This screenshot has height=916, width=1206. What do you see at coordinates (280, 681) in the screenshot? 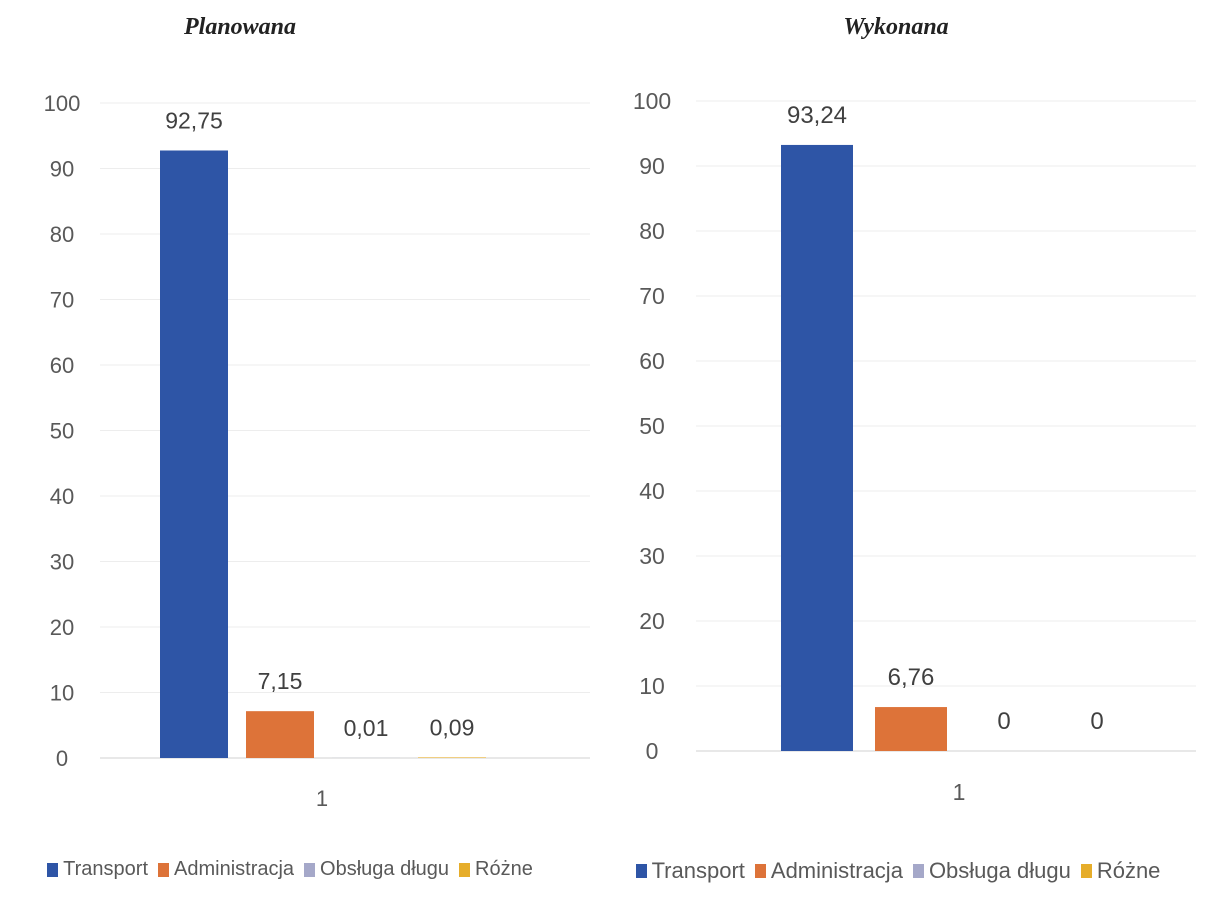
I see `data-label: 7,15` at bounding box center [280, 681].